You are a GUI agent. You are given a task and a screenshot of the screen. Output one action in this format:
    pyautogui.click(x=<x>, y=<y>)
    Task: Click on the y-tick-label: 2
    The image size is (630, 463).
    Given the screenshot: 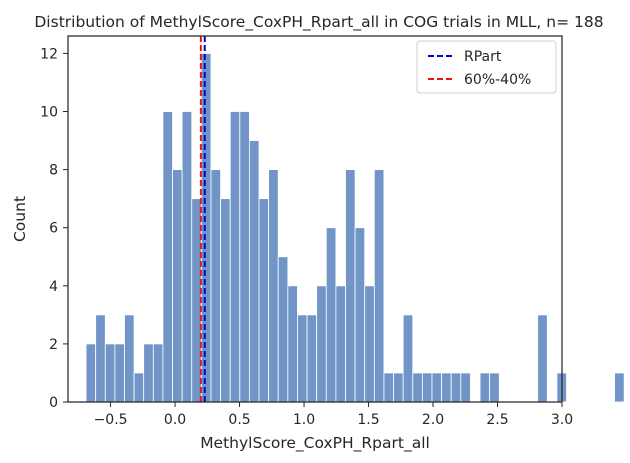 What is the action you would take?
    pyautogui.click(x=53, y=345)
    